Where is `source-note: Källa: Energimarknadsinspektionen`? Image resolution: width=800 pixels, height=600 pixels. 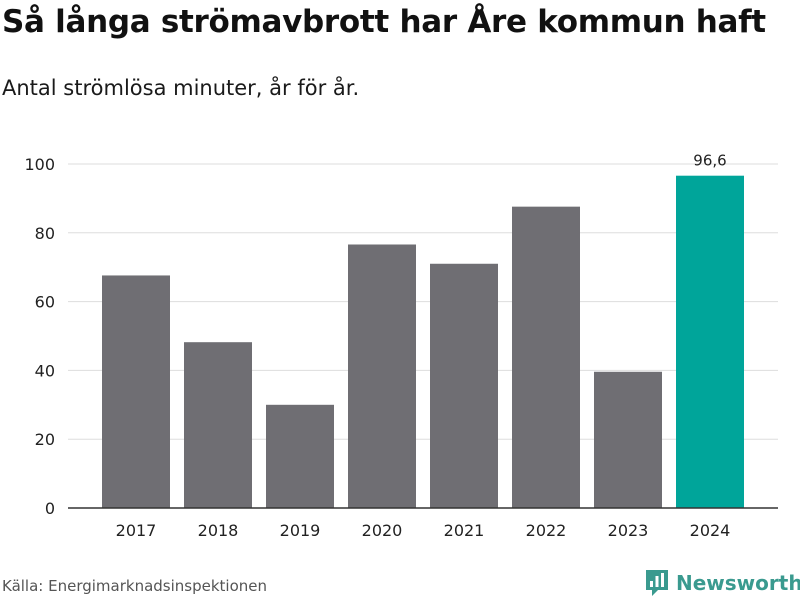
source-note: Källa: Energimarknadsinspektionen is located at coordinates (135, 586).